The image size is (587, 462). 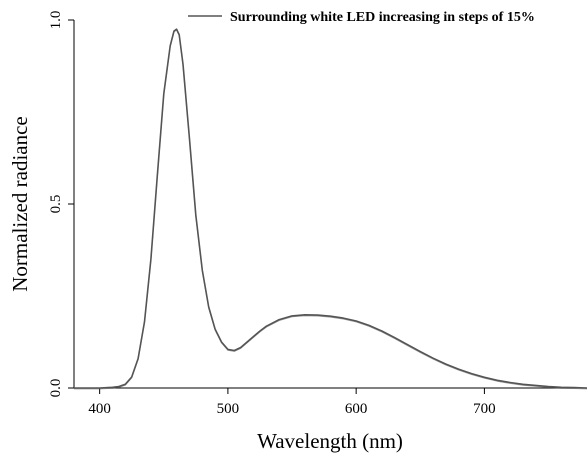 What do you see at coordinates (56, 204) in the screenshot?
I see `y-tick-label: 0.5` at bounding box center [56, 204].